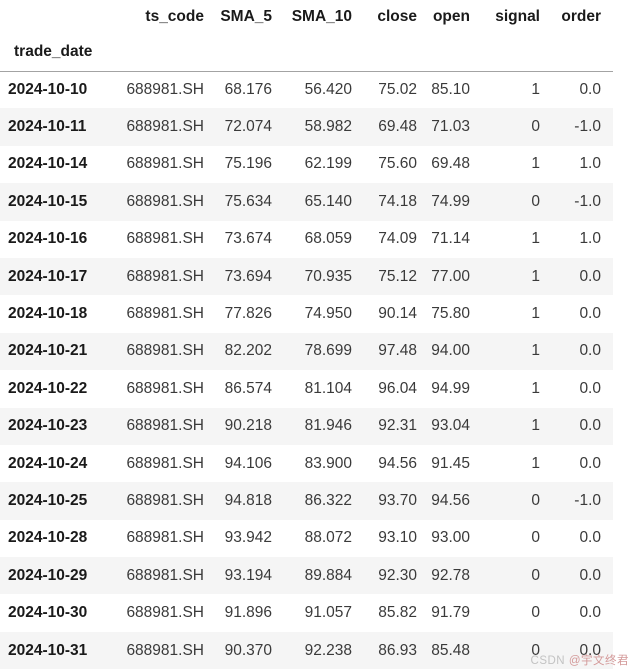 The width and height of the screenshot is (633, 671). What do you see at coordinates (58, 16) in the screenshot?
I see `index-placeholder-cell` at bounding box center [58, 16].